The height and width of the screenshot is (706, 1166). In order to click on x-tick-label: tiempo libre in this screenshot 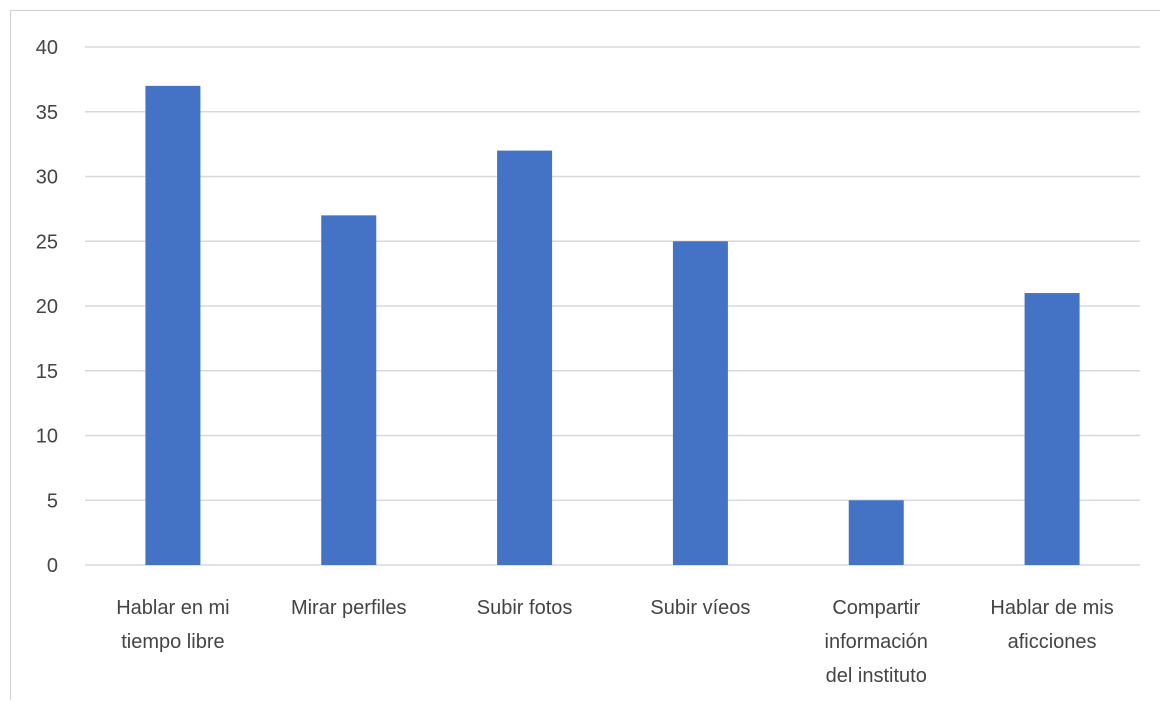, I will do `click(172, 642)`.